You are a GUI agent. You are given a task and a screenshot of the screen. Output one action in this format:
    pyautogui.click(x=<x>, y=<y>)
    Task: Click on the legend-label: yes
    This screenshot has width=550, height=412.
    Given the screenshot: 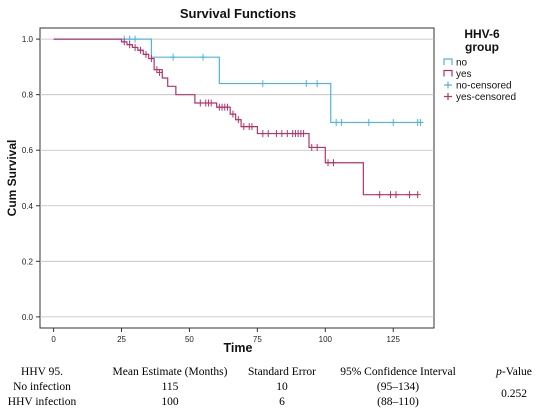 What is the action you would take?
    pyautogui.click(x=464, y=74)
    